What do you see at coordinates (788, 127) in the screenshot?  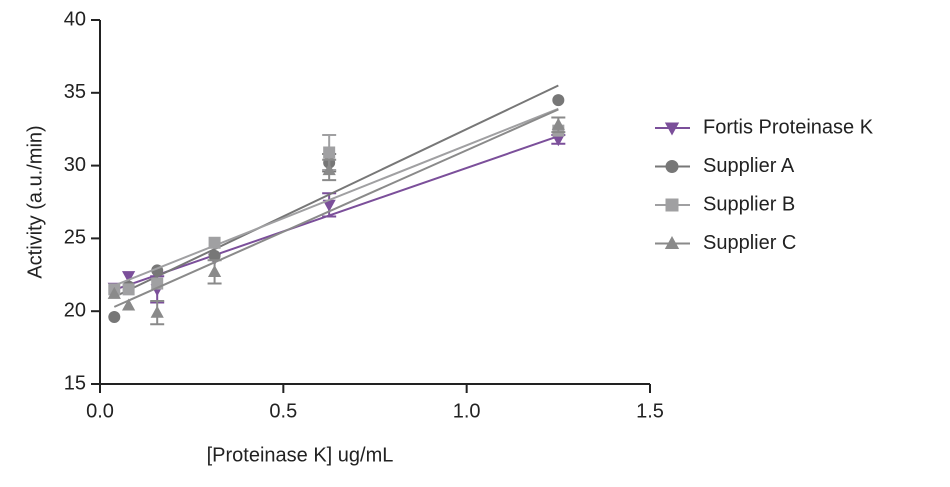 I see `legend-label: Fortis Proteinase K` at bounding box center [788, 127].